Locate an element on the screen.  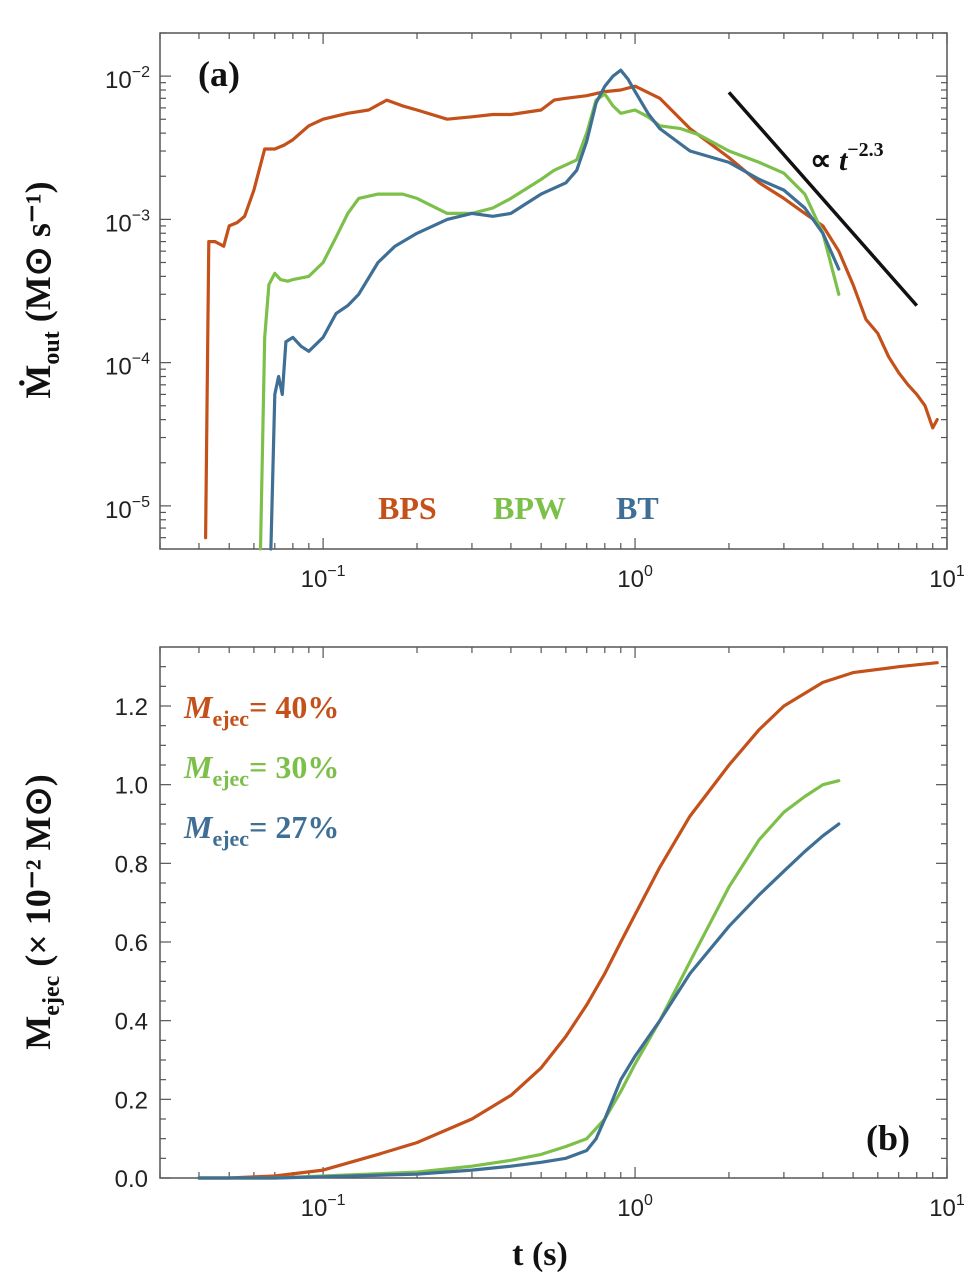
panel-b-label: (b) is located at coordinates (888, 1138).